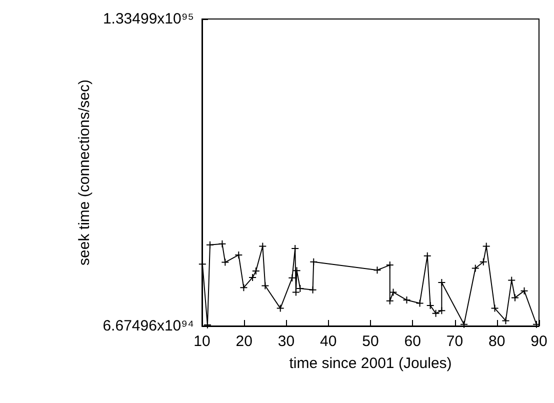 This screenshot has width=554, height=403. I want to click on x-axis-title: time since 2001 (Joules), so click(370, 363).